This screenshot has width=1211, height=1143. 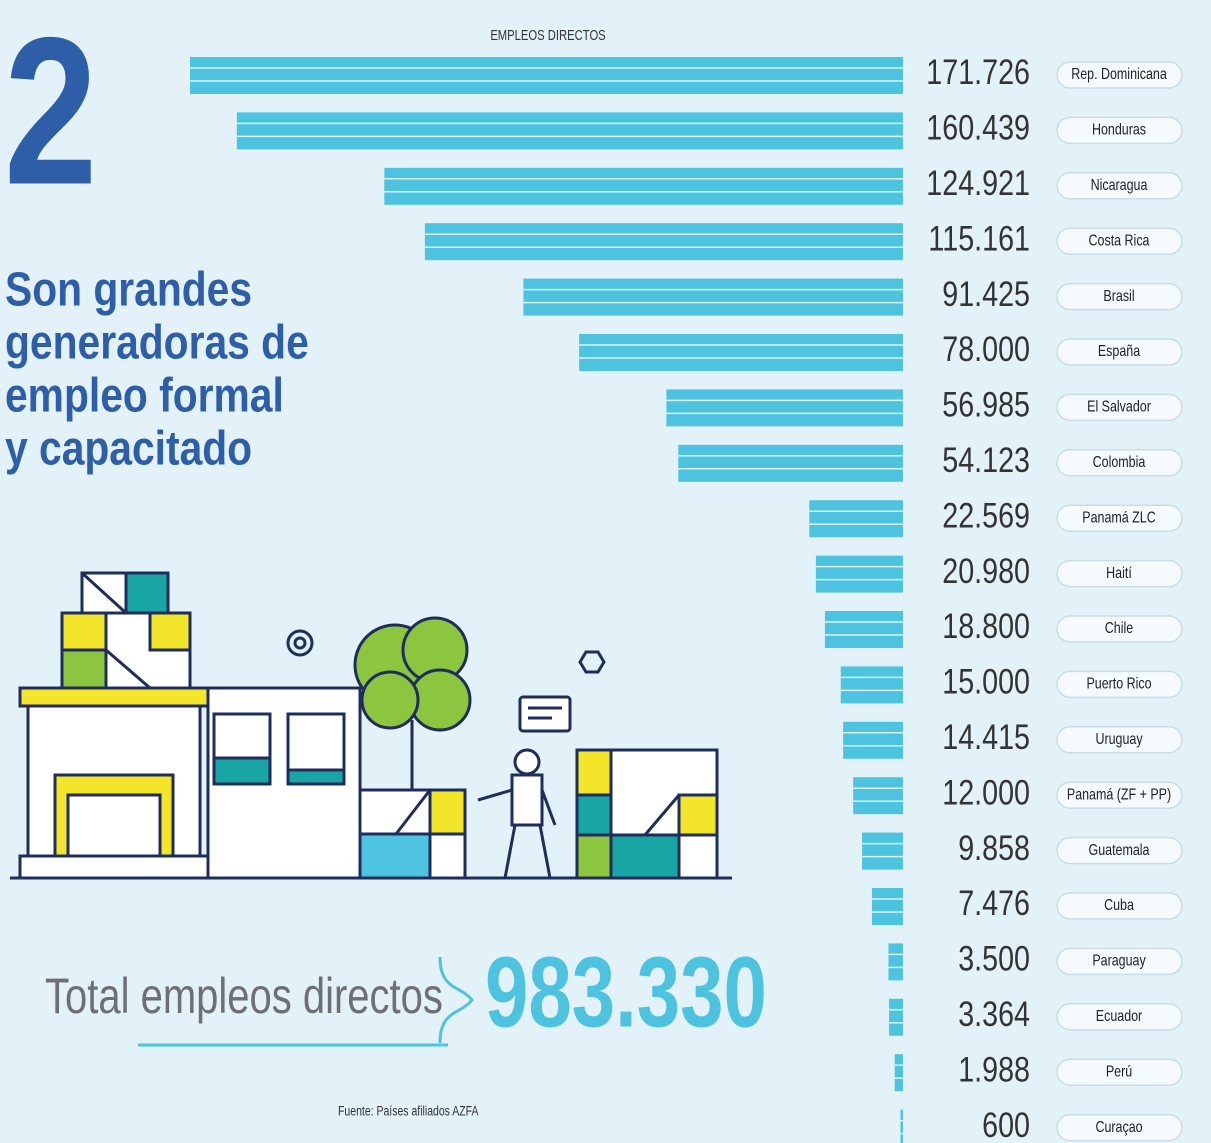 What do you see at coordinates (548, 34) in the screenshot?
I see `value-axis-label: EMPLEOS DIRECTOS` at bounding box center [548, 34].